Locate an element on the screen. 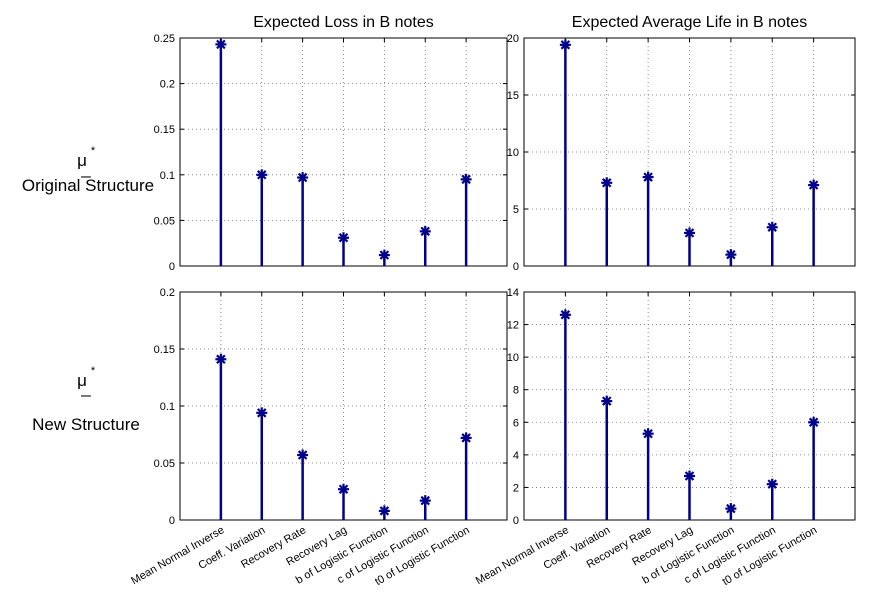 The image size is (870, 597). row-label-original-dash: _ is located at coordinates (85, 168).